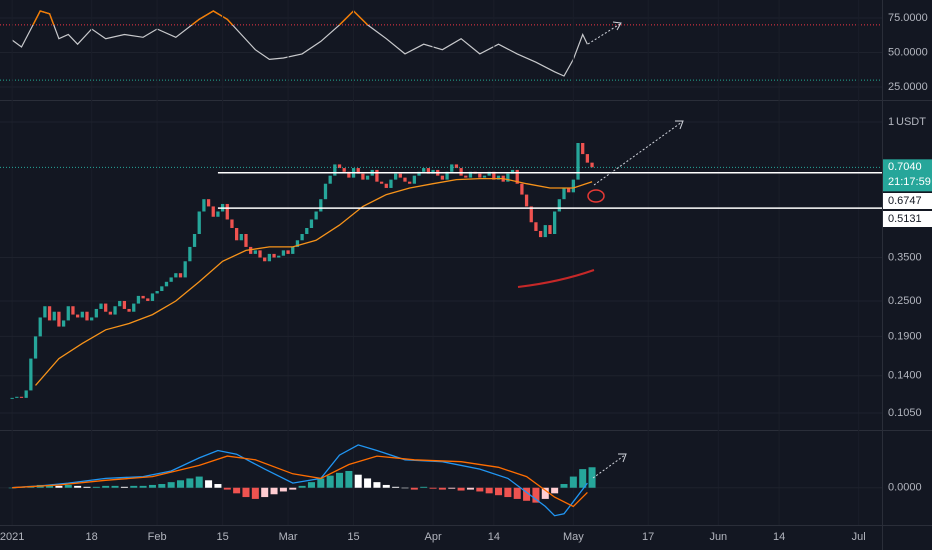 The height and width of the screenshot is (550, 932). What do you see at coordinates (432, 537) in the screenshot?
I see `x-tick-label: Apr` at bounding box center [432, 537].